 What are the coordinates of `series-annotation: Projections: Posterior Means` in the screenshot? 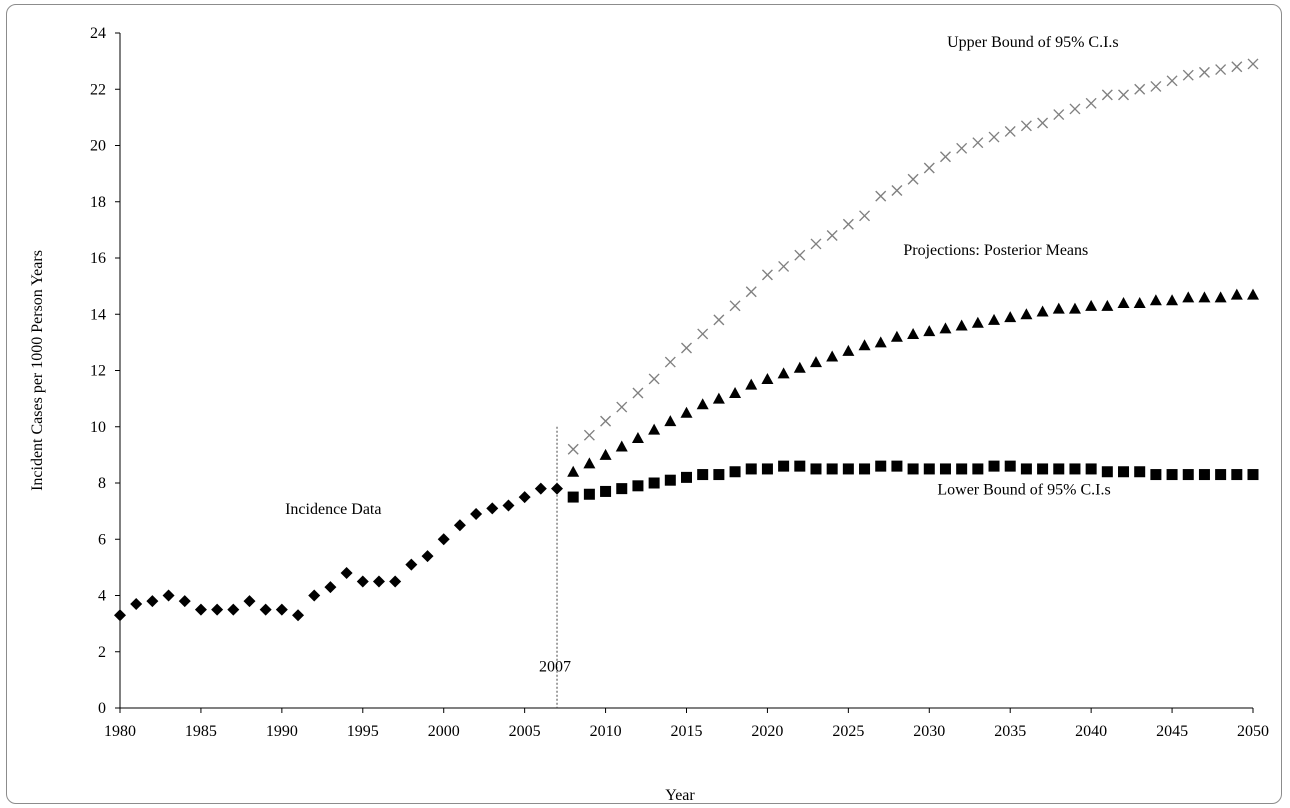 It's located at (995, 250).